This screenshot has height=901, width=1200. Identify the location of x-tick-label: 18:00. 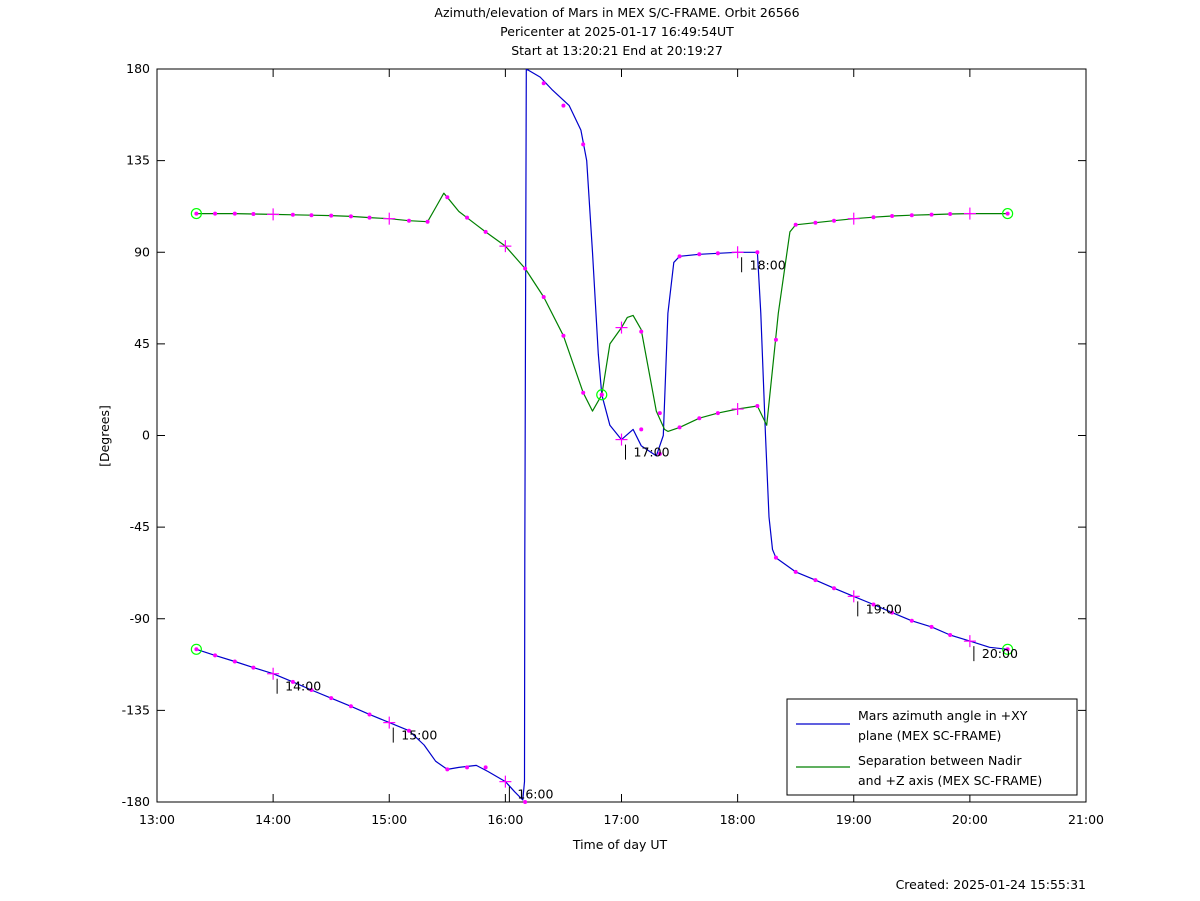
(738, 819).